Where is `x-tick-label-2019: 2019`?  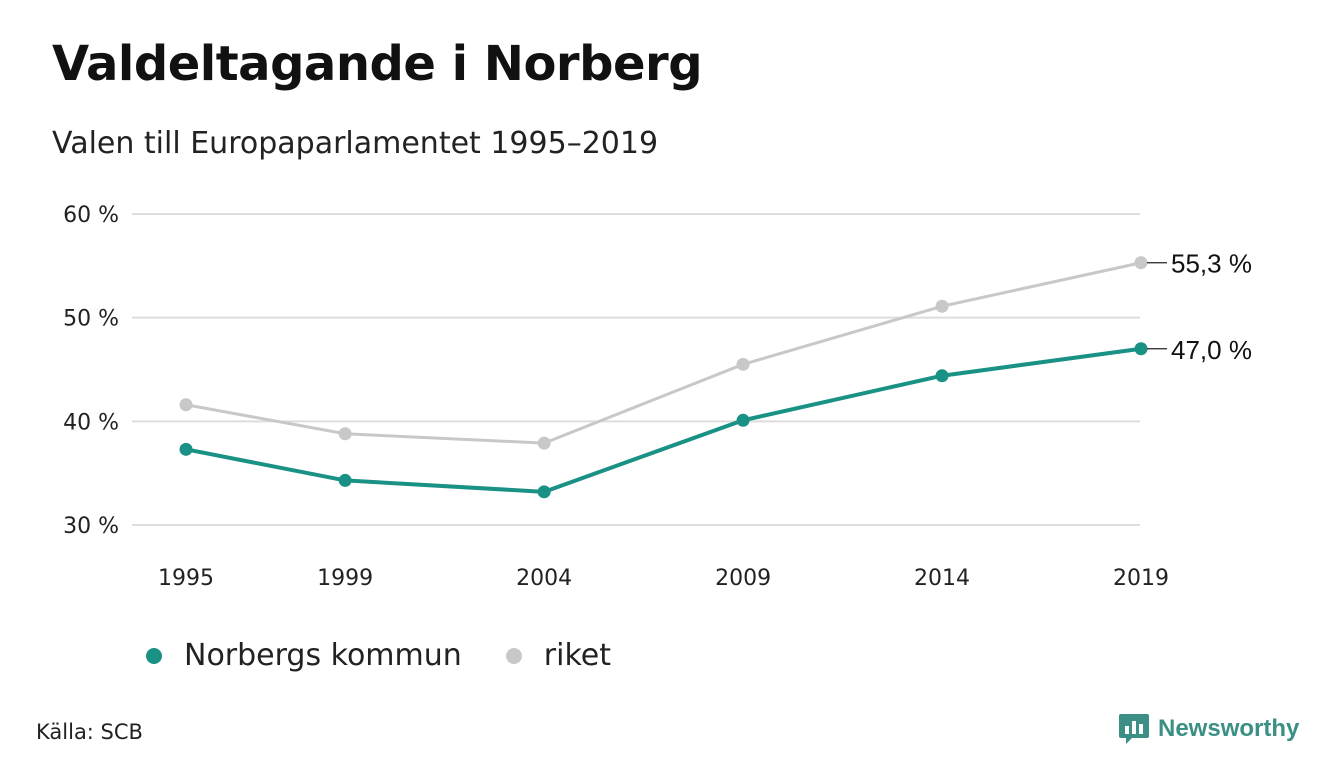
x-tick-label-2019: 2019 is located at coordinates (1141, 578).